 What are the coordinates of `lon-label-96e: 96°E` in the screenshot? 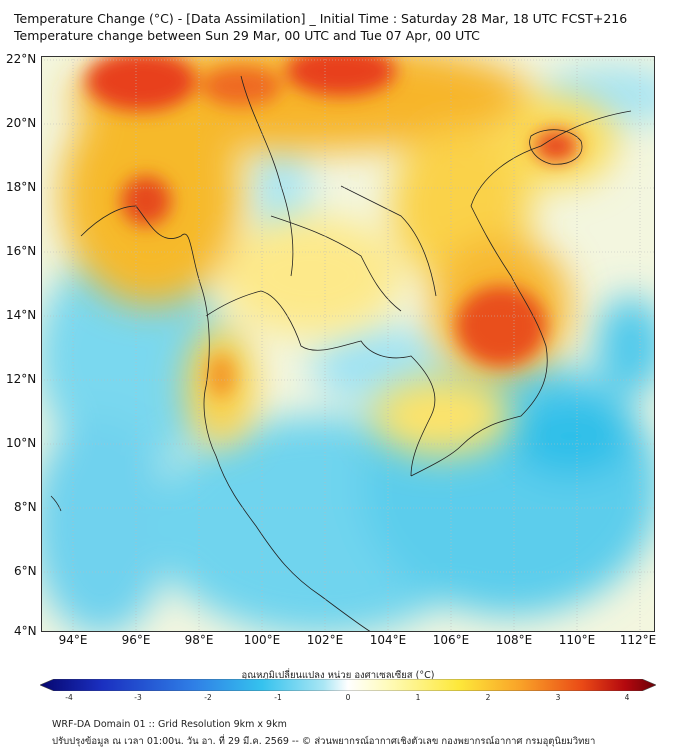 It's located at (136, 640).